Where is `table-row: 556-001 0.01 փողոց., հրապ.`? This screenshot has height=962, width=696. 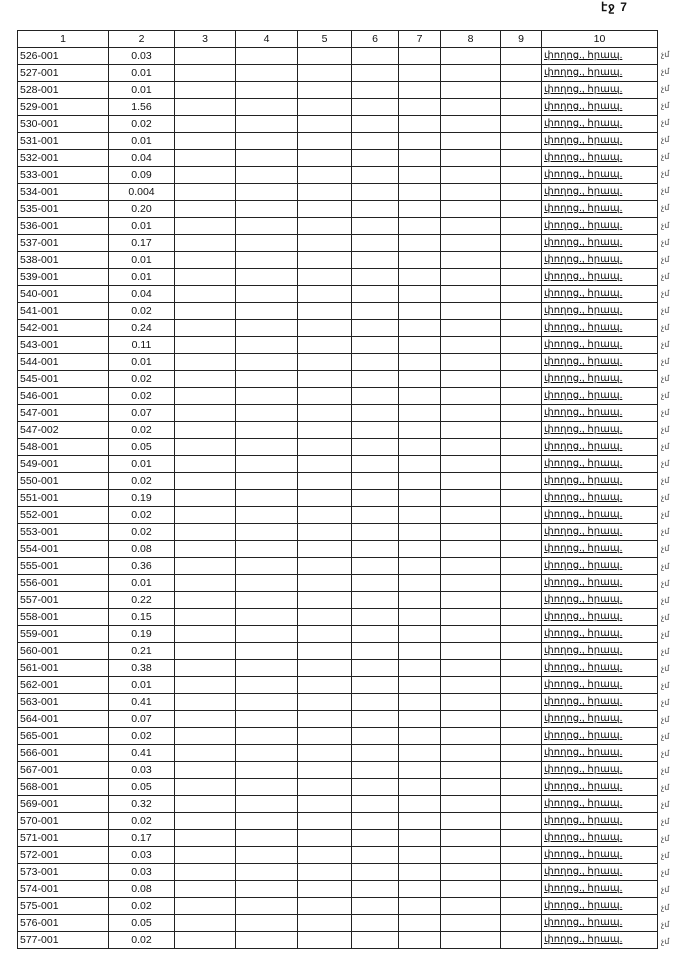 table-row: 556-001 0.01 փողոց., հրապ. is located at coordinates (337, 583).